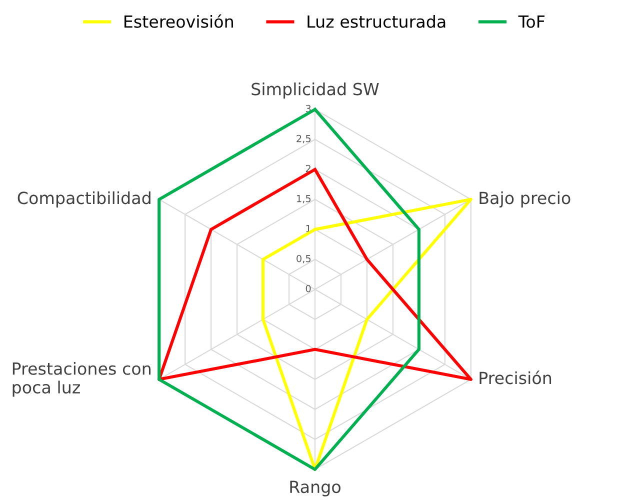 This screenshot has width=630, height=503. What do you see at coordinates (377, 21) in the screenshot?
I see `legend-label: Luz estructurada` at bounding box center [377, 21].